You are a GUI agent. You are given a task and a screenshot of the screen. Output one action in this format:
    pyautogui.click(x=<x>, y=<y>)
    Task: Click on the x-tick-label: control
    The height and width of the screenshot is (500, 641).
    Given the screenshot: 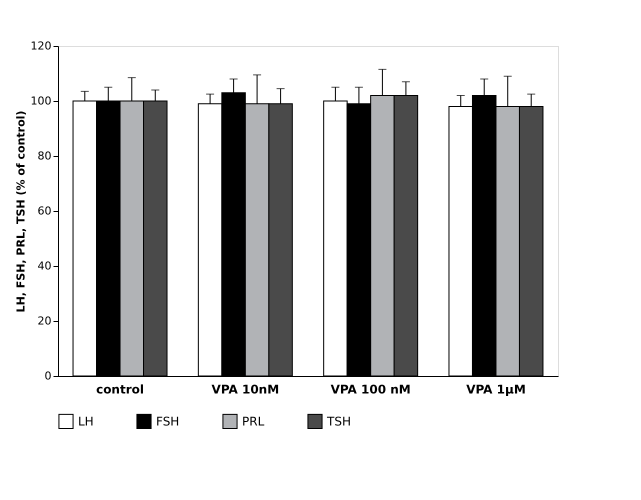 What is the action you would take?
    pyautogui.click(x=120, y=389)
    